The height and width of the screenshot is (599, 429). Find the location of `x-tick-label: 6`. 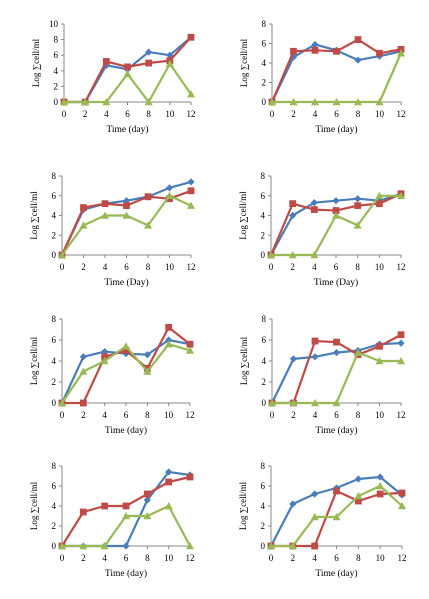

x-tick-label: 6 is located at coordinates (336, 114).